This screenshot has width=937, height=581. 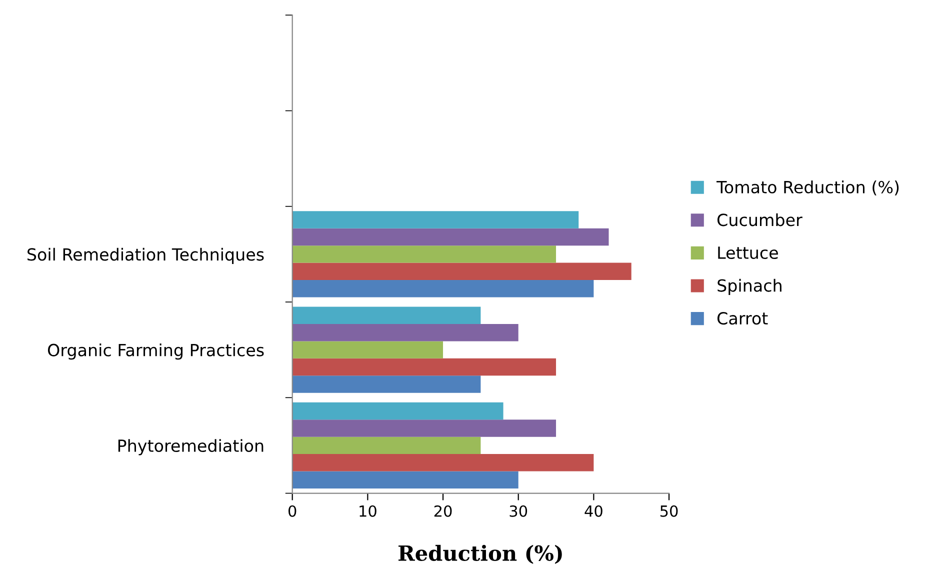 I want to click on x-tick-label: 30, so click(x=519, y=511).